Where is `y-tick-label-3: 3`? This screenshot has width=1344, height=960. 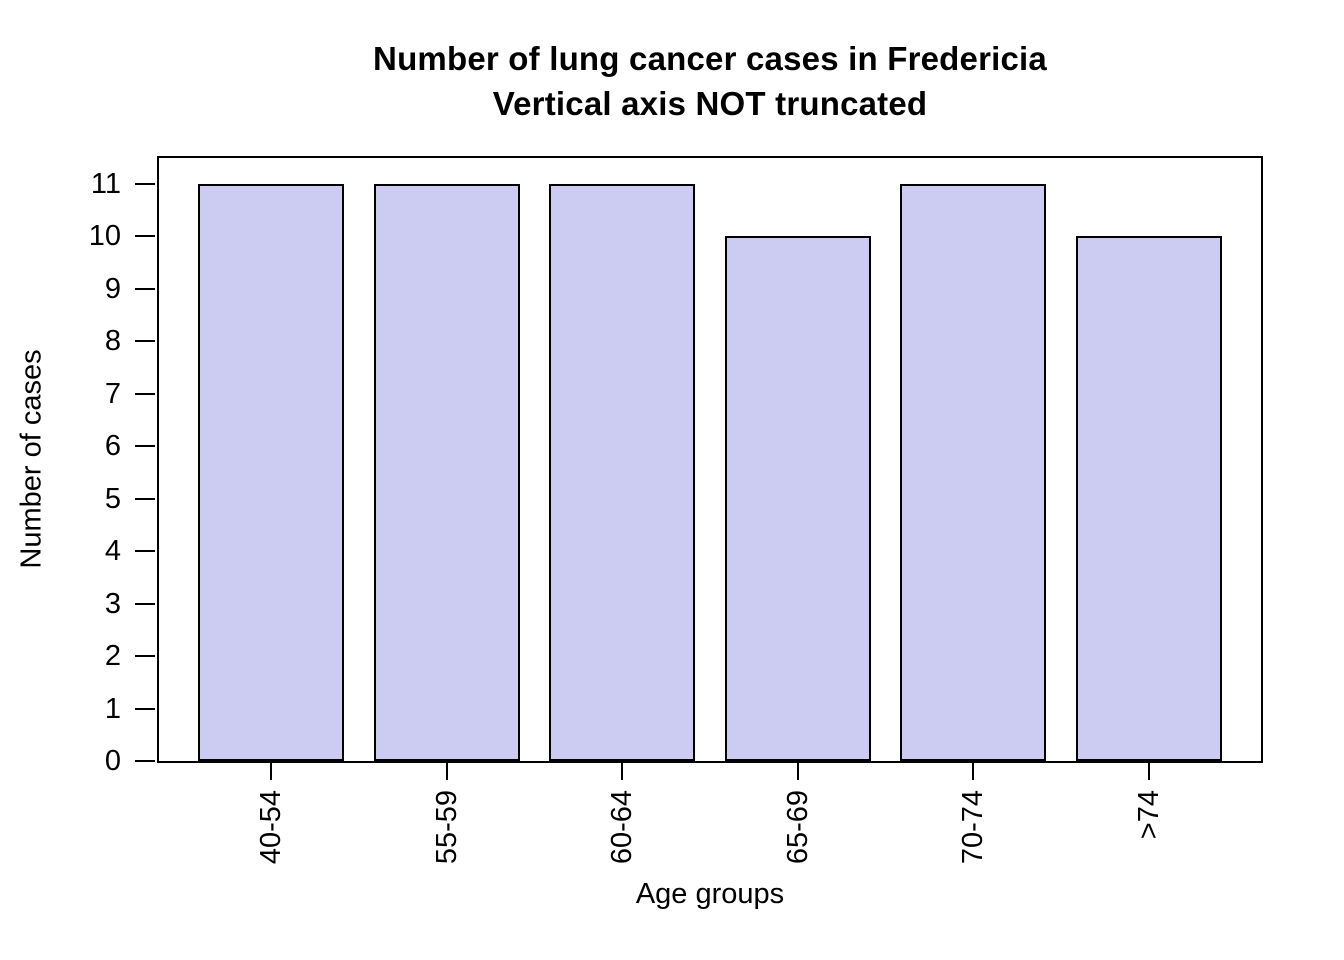 y-tick-label-3: 3 is located at coordinates (112, 603).